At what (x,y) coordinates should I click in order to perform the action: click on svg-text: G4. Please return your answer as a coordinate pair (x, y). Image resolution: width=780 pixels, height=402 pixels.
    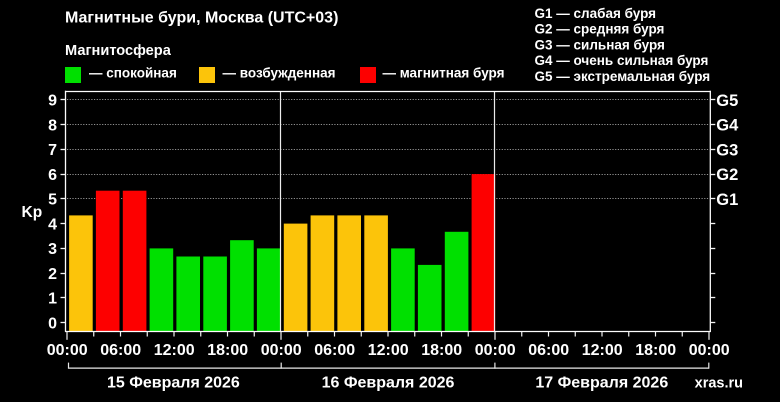
    Looking at the image, I should click on (727, 126).